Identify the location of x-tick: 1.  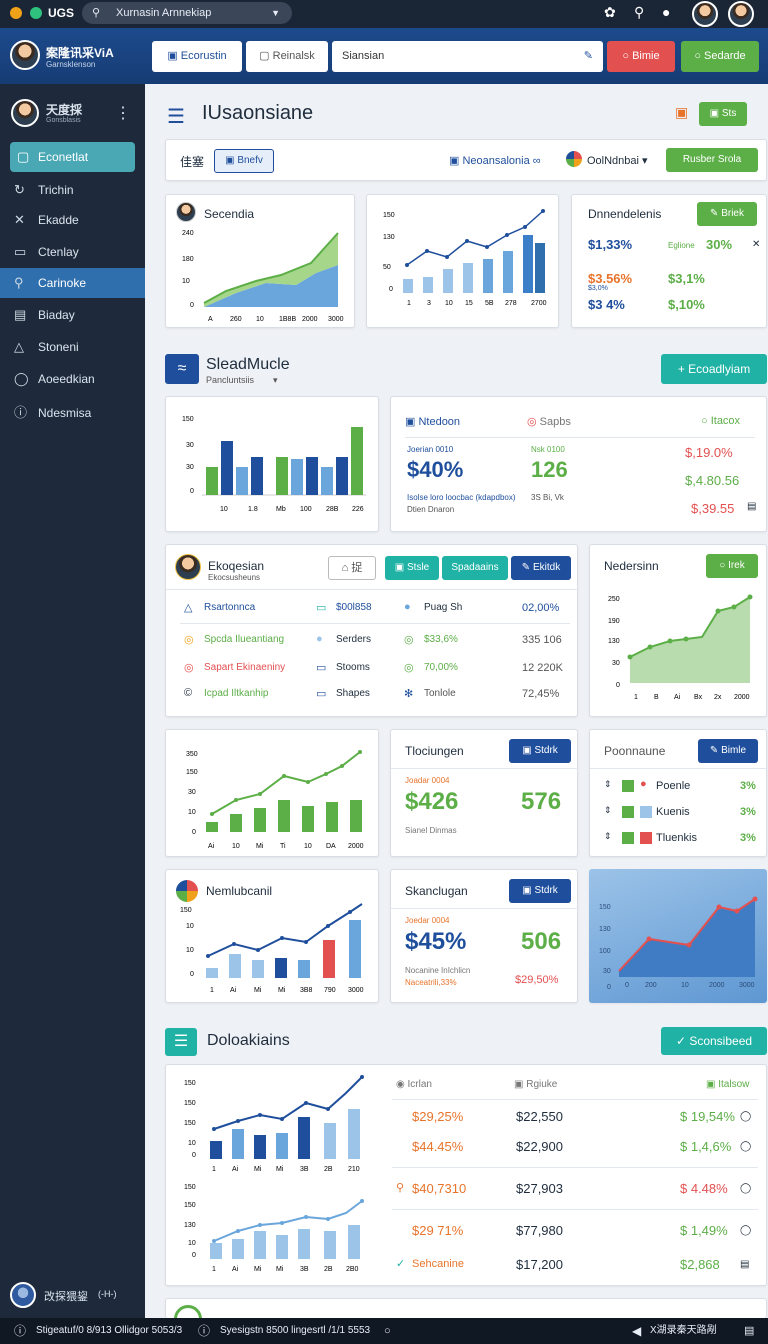
(409, 303).